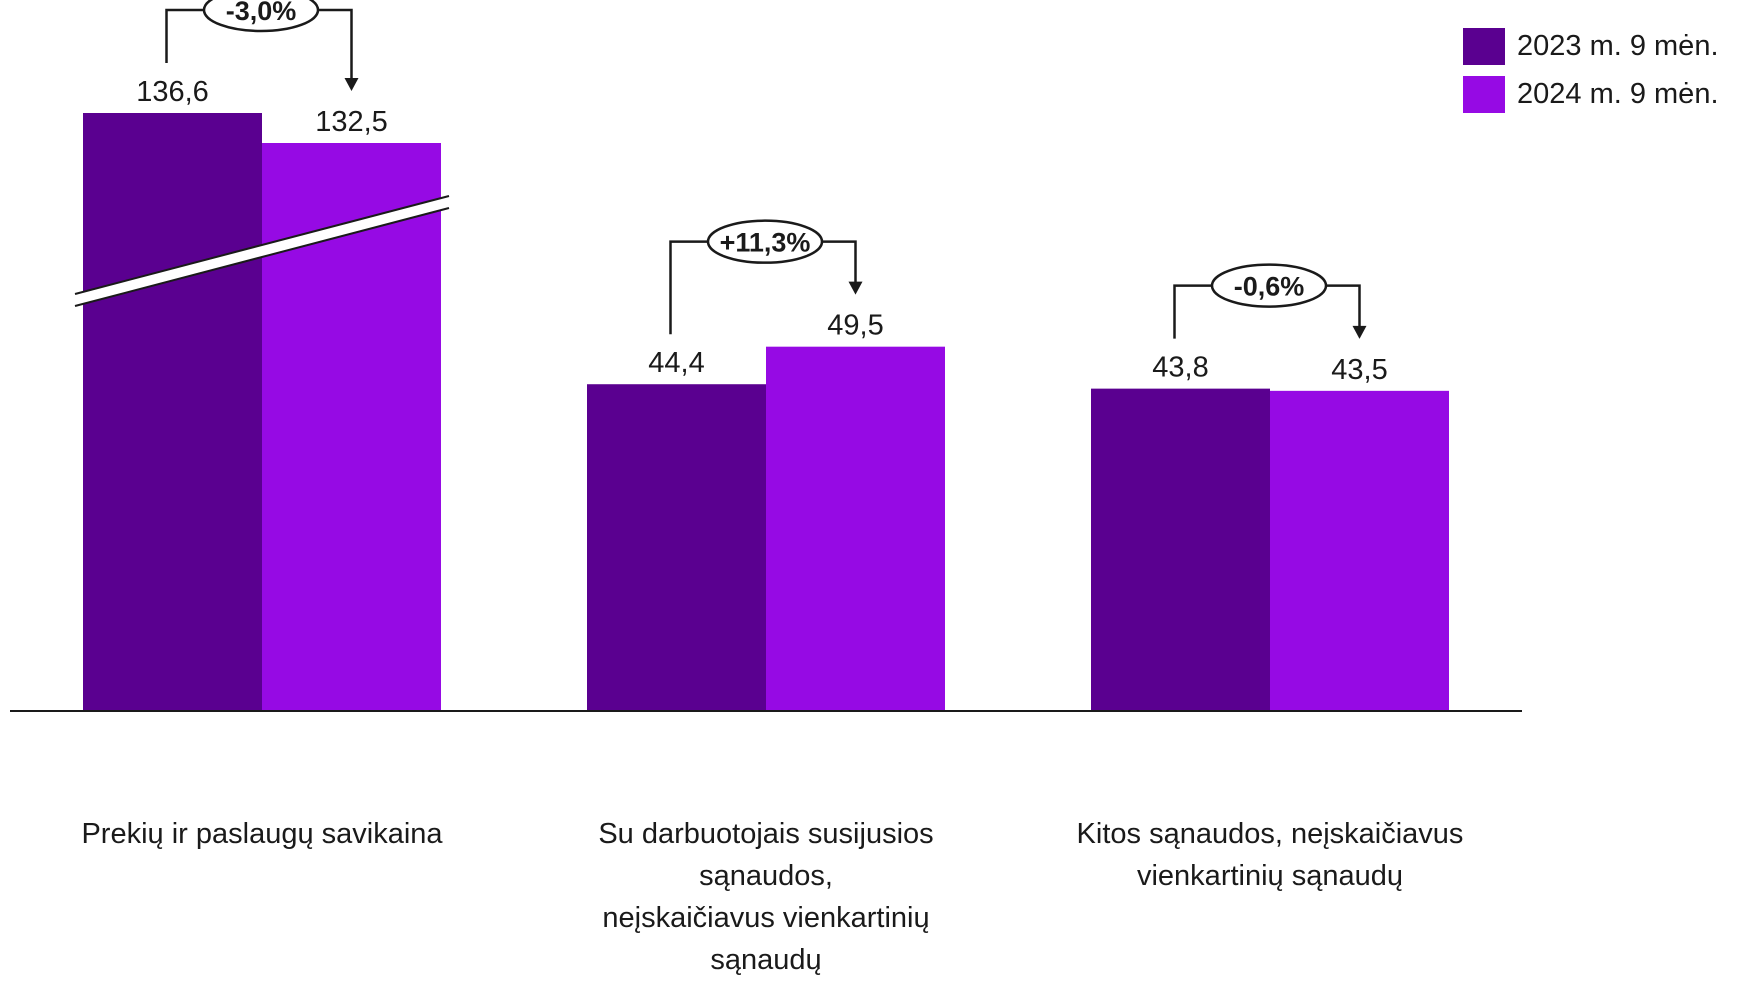  I want to click on category-label-line: Prekių ir paslaugų savikaina, so click(262, 834).